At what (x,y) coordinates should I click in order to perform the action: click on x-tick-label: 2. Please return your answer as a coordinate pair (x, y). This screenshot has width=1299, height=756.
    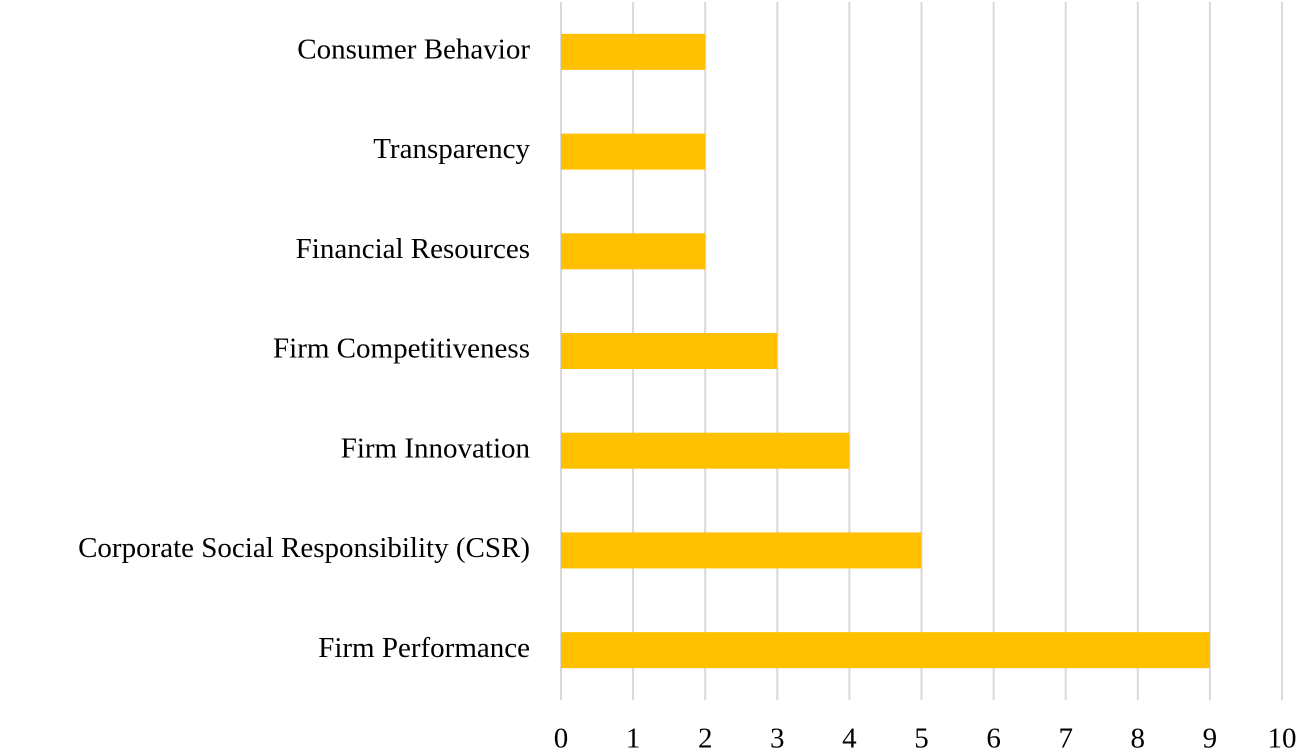
    Looking at the image, I should click on (705, 739).